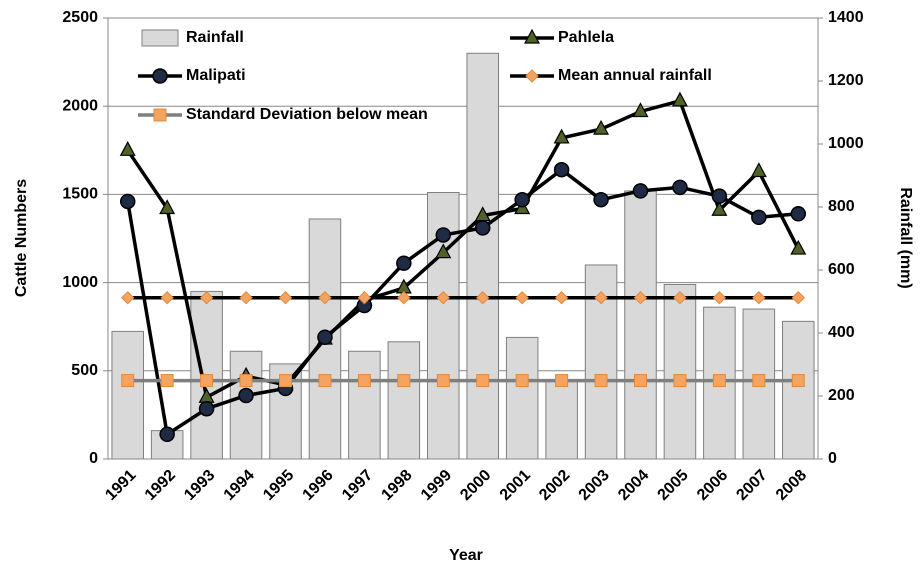  What do you see at coordinates (633, 485) in the screenshot?
I see `x-tick-label: 2004` at bounding box center [633, 485].